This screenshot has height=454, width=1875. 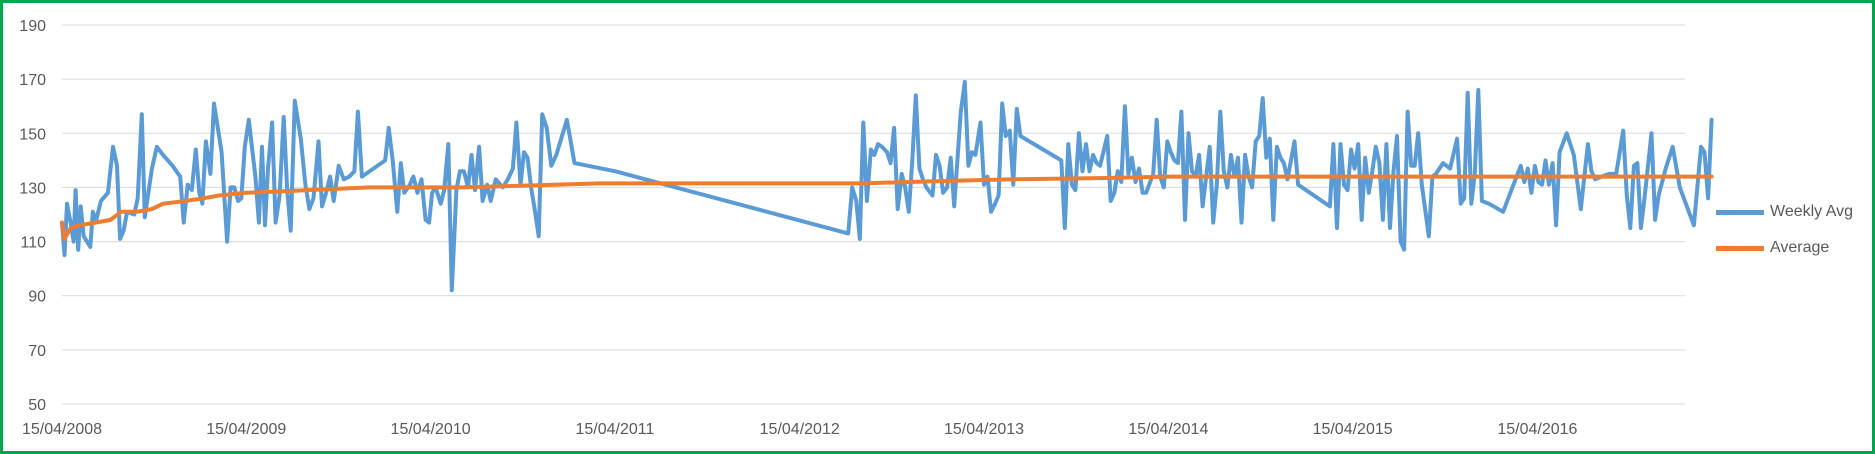 I want to click on y-tick-label: 130, so click(x=32, y=188).